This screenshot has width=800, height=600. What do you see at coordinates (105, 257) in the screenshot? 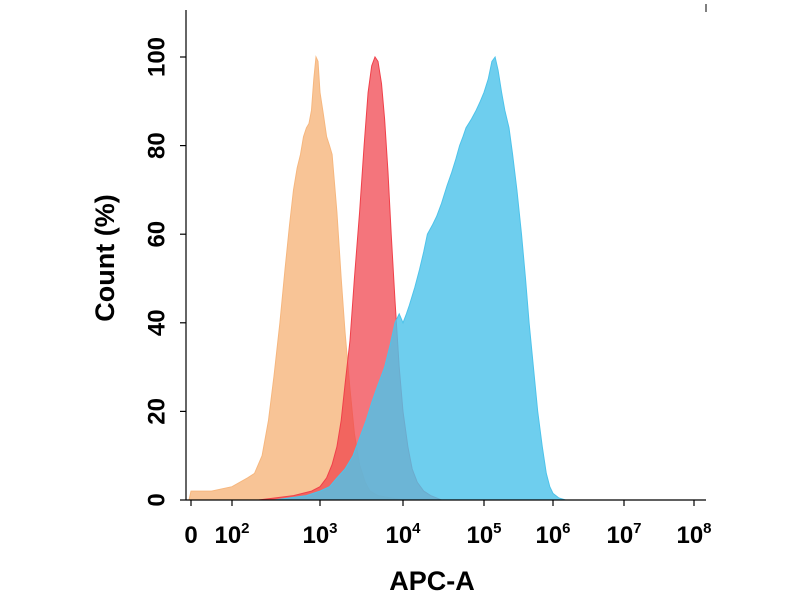
I see `y-axis-title: Count (%)` at bounding box center [105, 257].